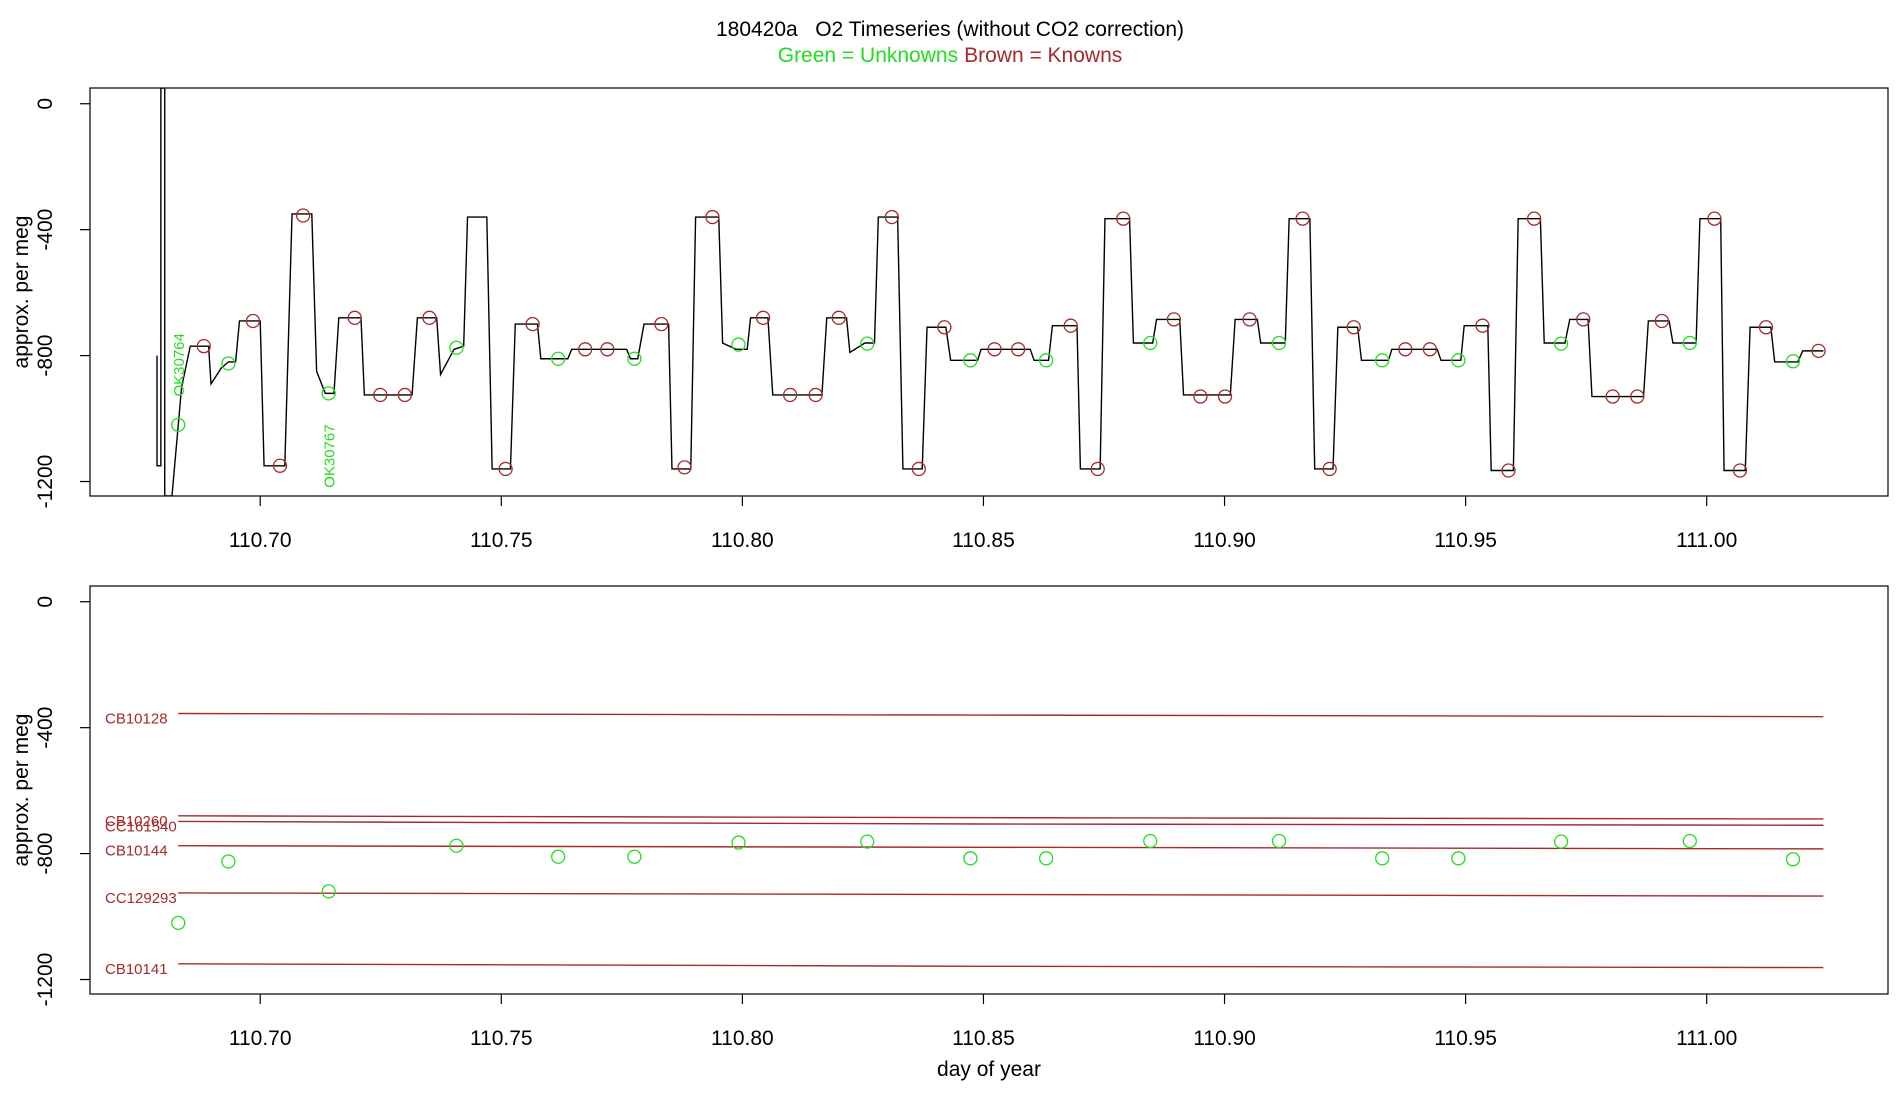 This screenshot has width=1900, height=1100. What do you see at coordinates (330, 455) in the screenshot?
I see `annotation: OK30767` at bounding box center [330, 455].